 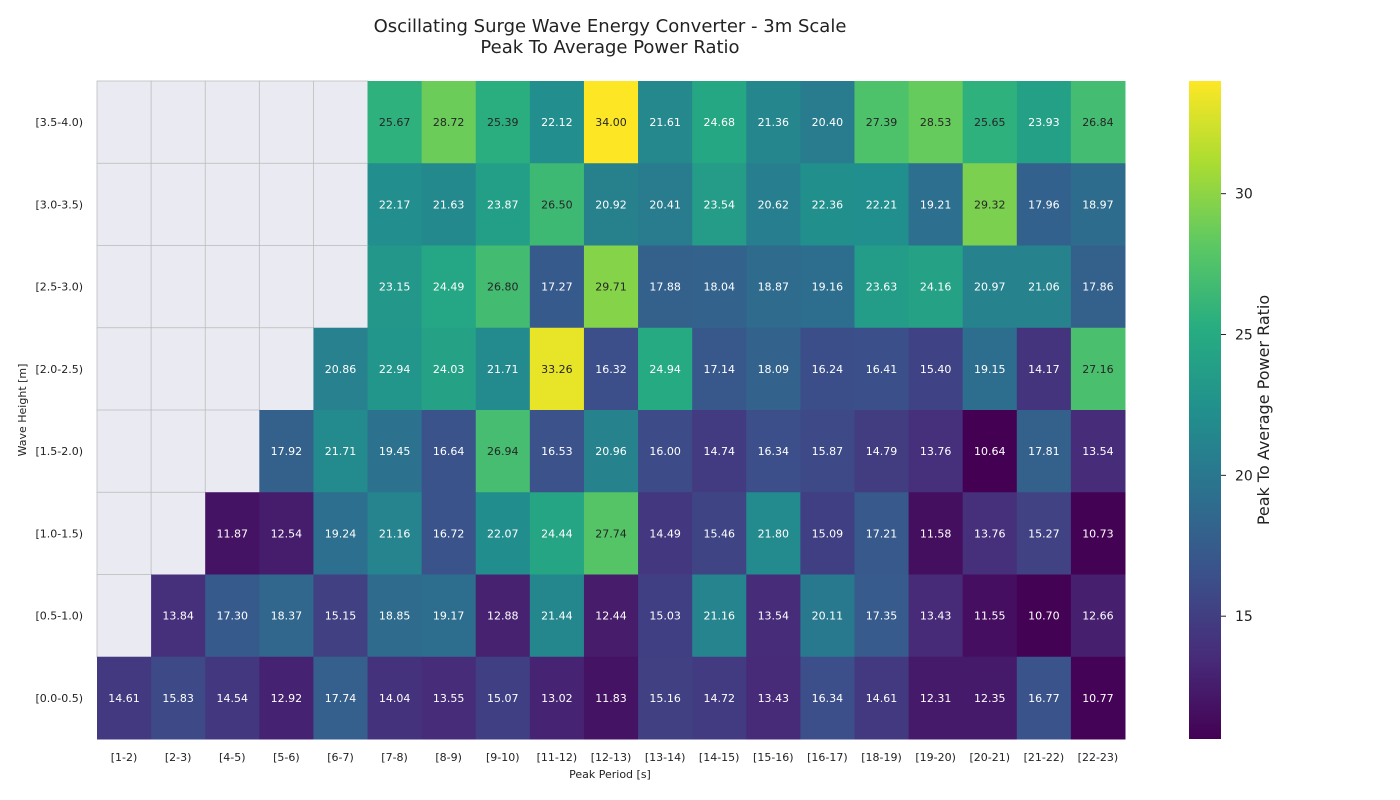 I want to click on cell-value-label: 22.17, so click(x=395, y=204).